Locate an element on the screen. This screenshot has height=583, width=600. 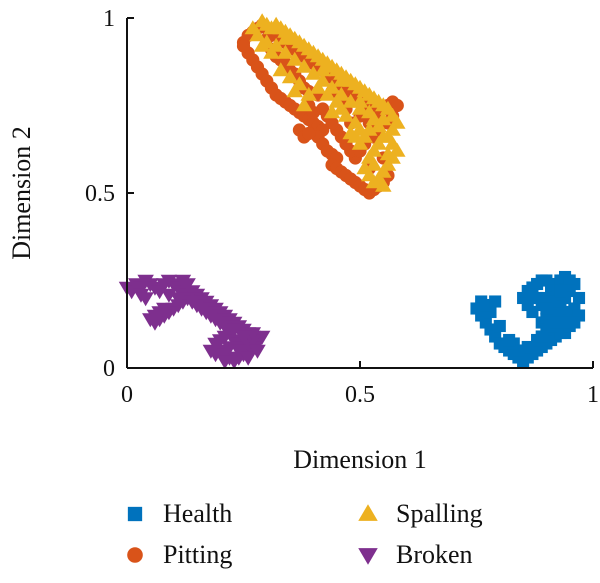
y-ticks: 00.51 is located at coordinates (109, 194).